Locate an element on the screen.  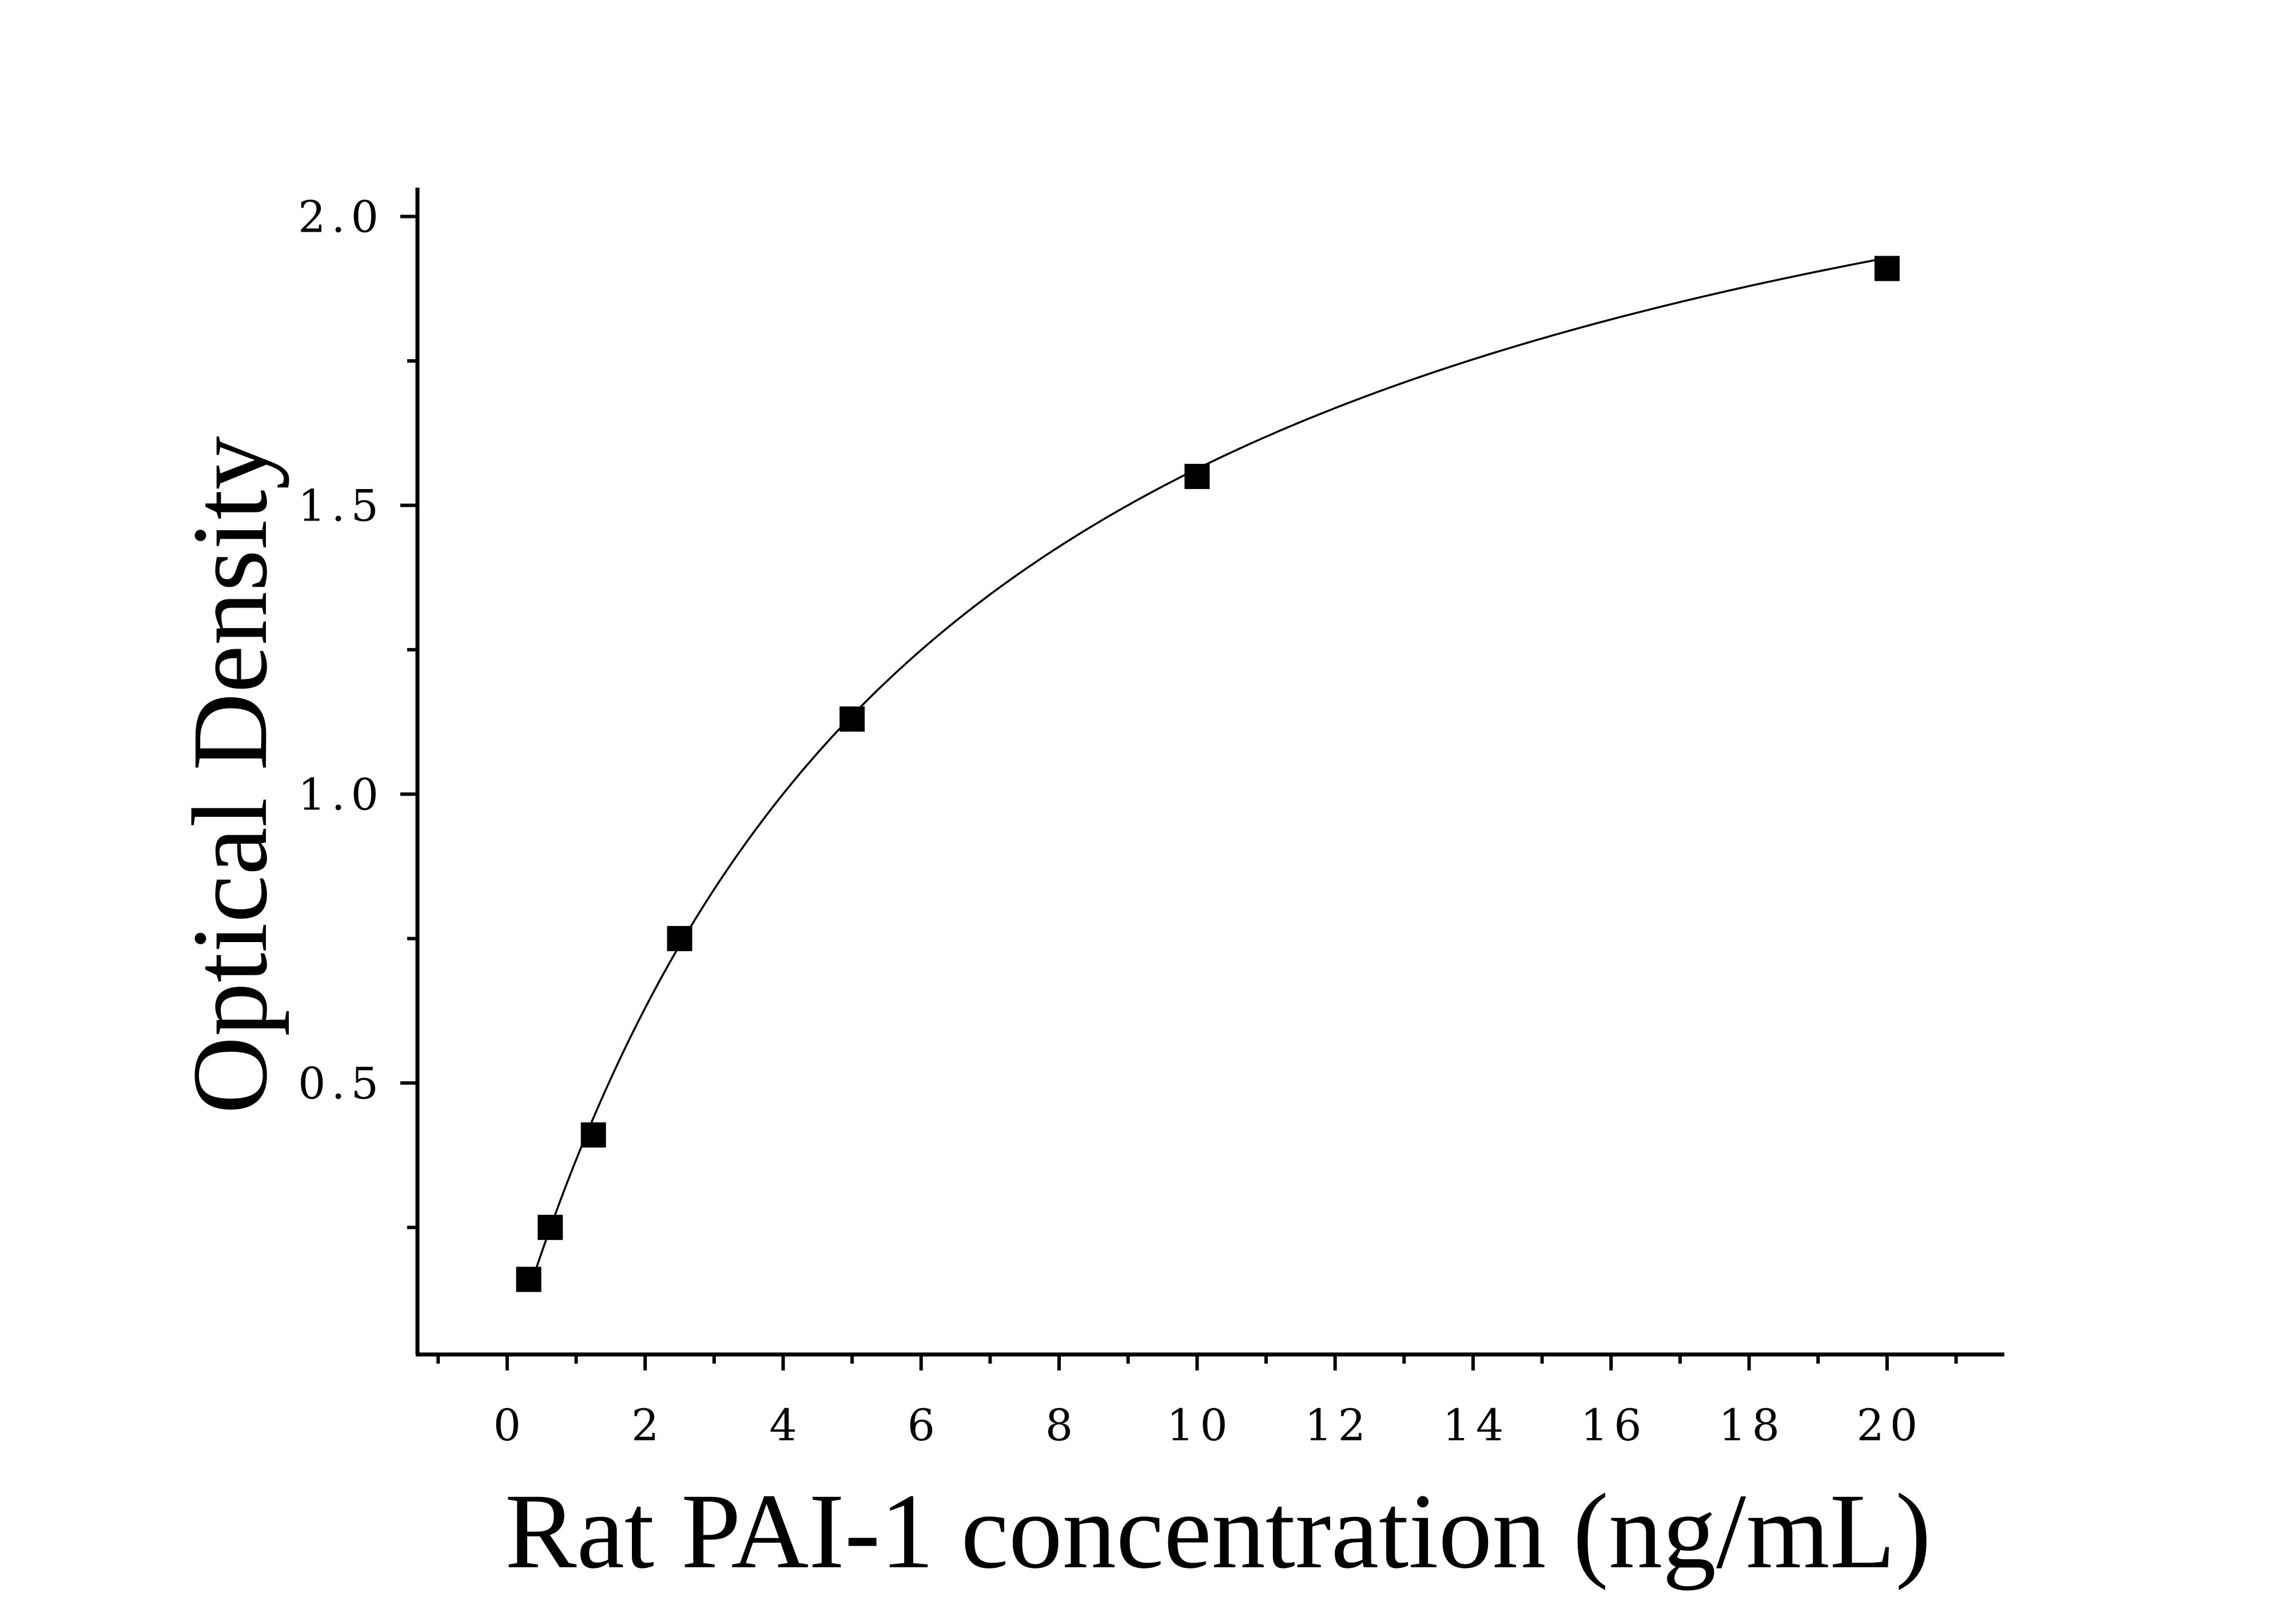
x-tick-label: 6 is located at coordinates (924, 1425).